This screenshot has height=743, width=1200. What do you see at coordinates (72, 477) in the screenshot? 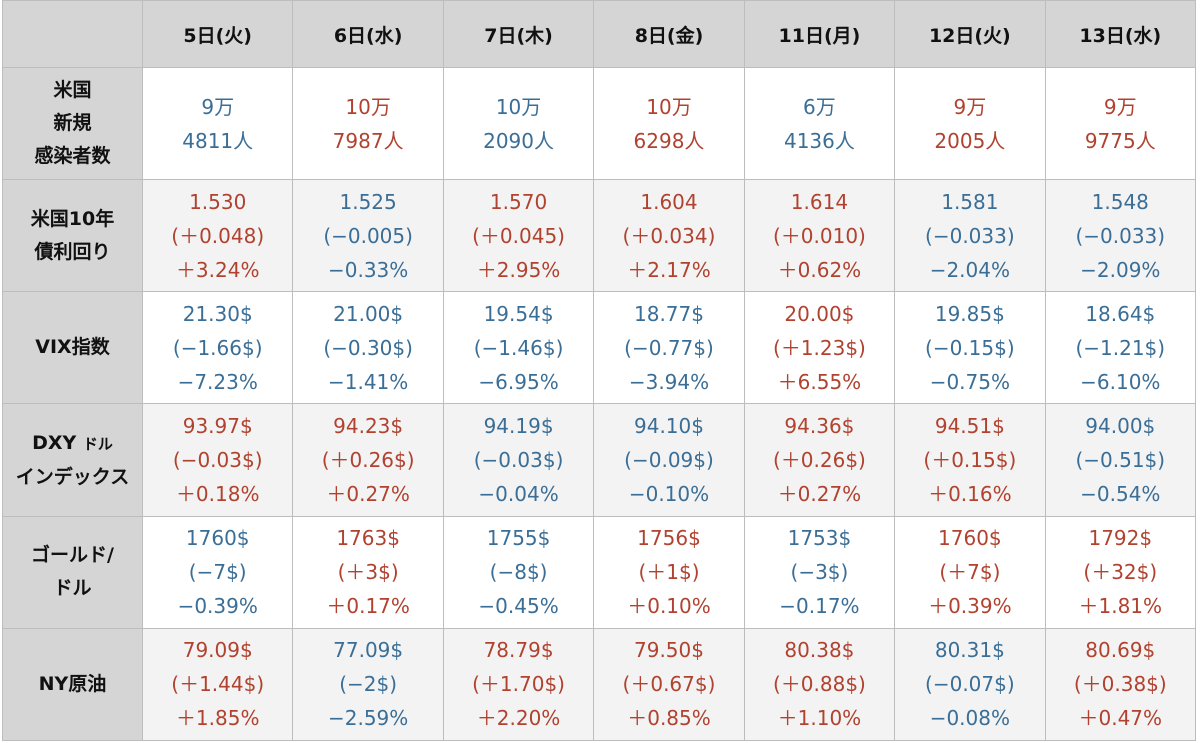
I see `row-label-line: インデックス` at bounding box center [72, 477].